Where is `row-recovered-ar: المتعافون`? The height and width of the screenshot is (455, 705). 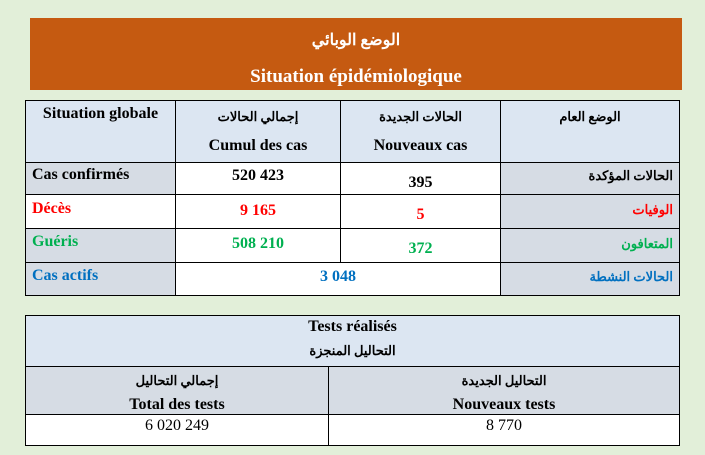
row-recovered-ar: المتعافون is located at coordinates (590, 245).